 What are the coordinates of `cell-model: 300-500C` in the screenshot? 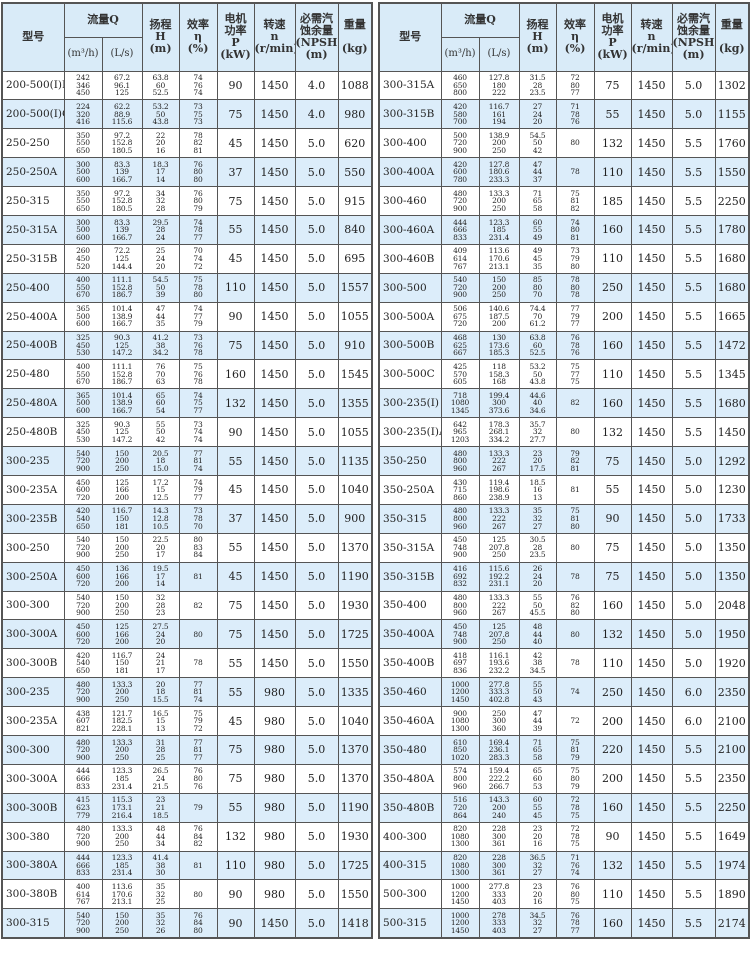 It's located at (410, 374).